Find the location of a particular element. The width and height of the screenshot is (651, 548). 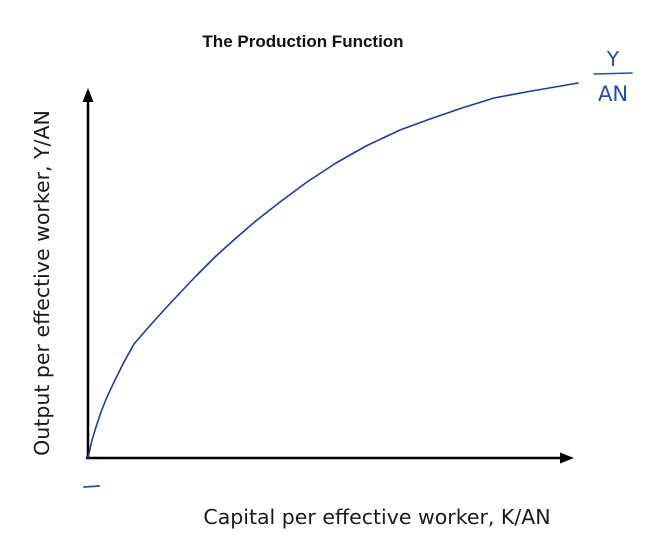

origin-mark is located at coordinates (91, 486).